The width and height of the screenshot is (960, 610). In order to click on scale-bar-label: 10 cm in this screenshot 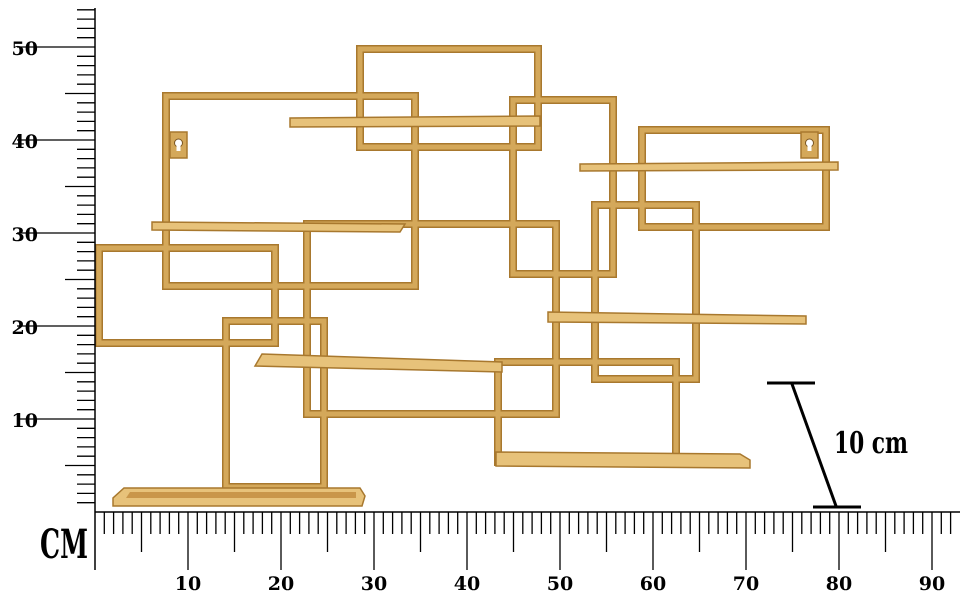, I will do `click(871, 443)`.